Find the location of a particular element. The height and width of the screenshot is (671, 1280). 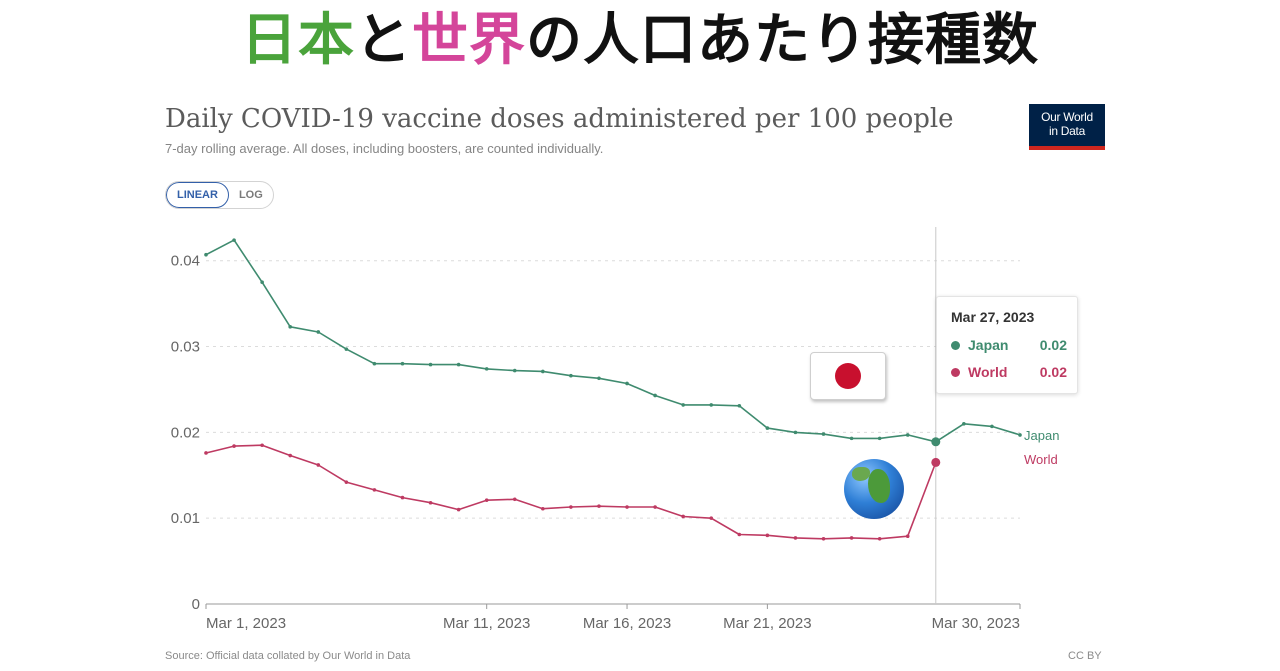

banner-title: 日本と世界の人口あたり接種数 is located at coordinates (640, 41).